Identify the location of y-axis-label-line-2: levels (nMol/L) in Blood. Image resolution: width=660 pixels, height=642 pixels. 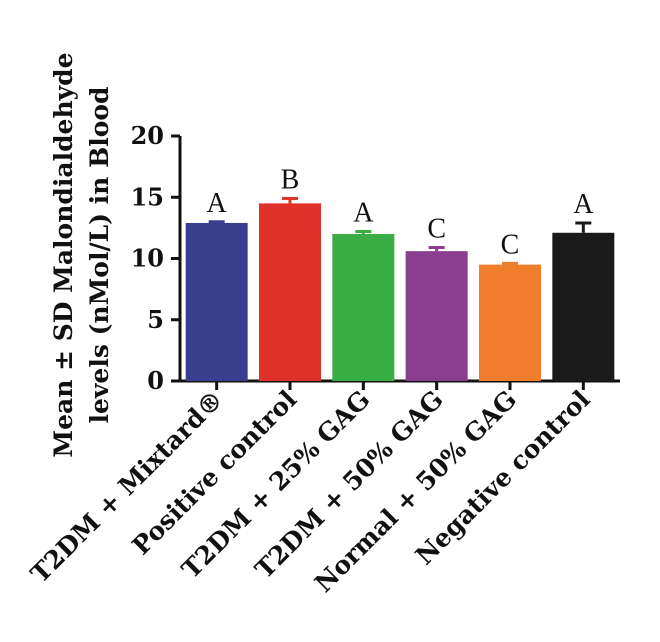
(99, 254).